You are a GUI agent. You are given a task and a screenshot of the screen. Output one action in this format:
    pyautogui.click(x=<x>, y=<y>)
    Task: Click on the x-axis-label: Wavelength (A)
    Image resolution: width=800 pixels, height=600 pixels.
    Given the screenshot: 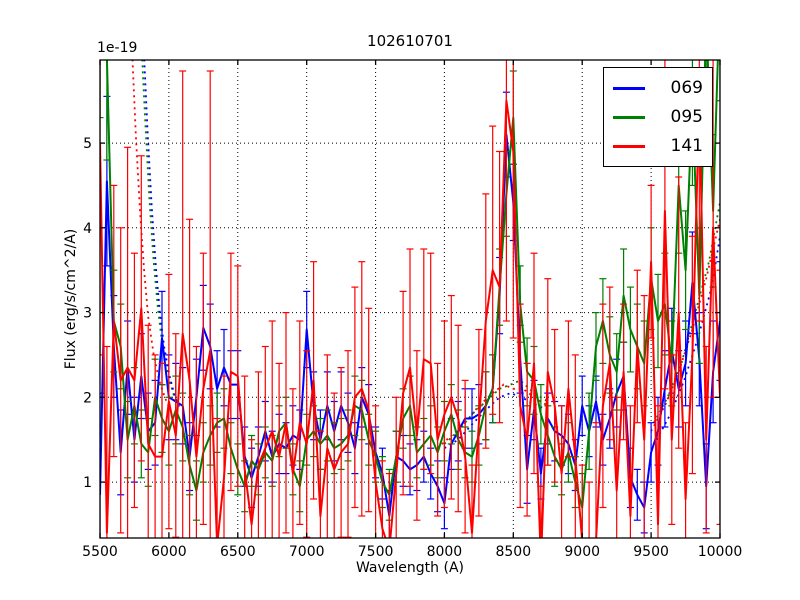 What is the action you would take?
    pyautogui.click(x=409, y=568)
    